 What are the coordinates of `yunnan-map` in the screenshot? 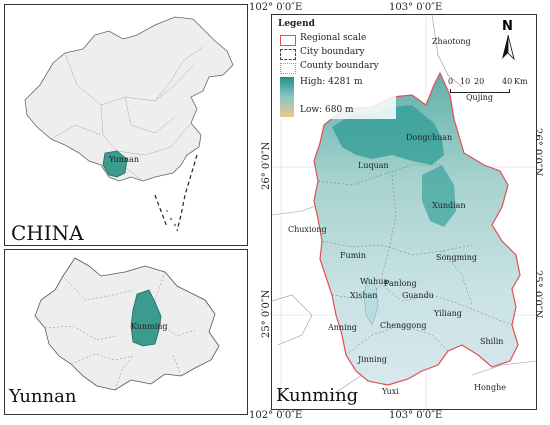 It's located at (127, 324).